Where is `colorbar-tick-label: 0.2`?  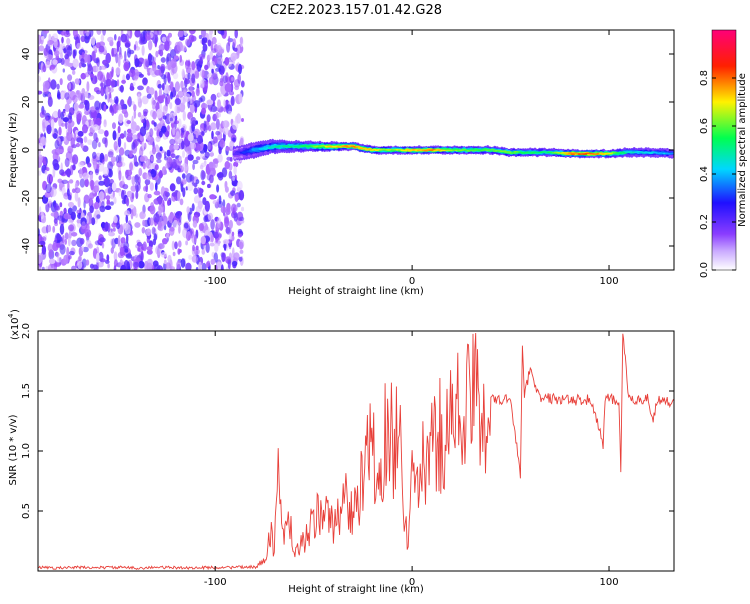 colorbar-tick-label: 0.2 is located at coordinates (704, 222).